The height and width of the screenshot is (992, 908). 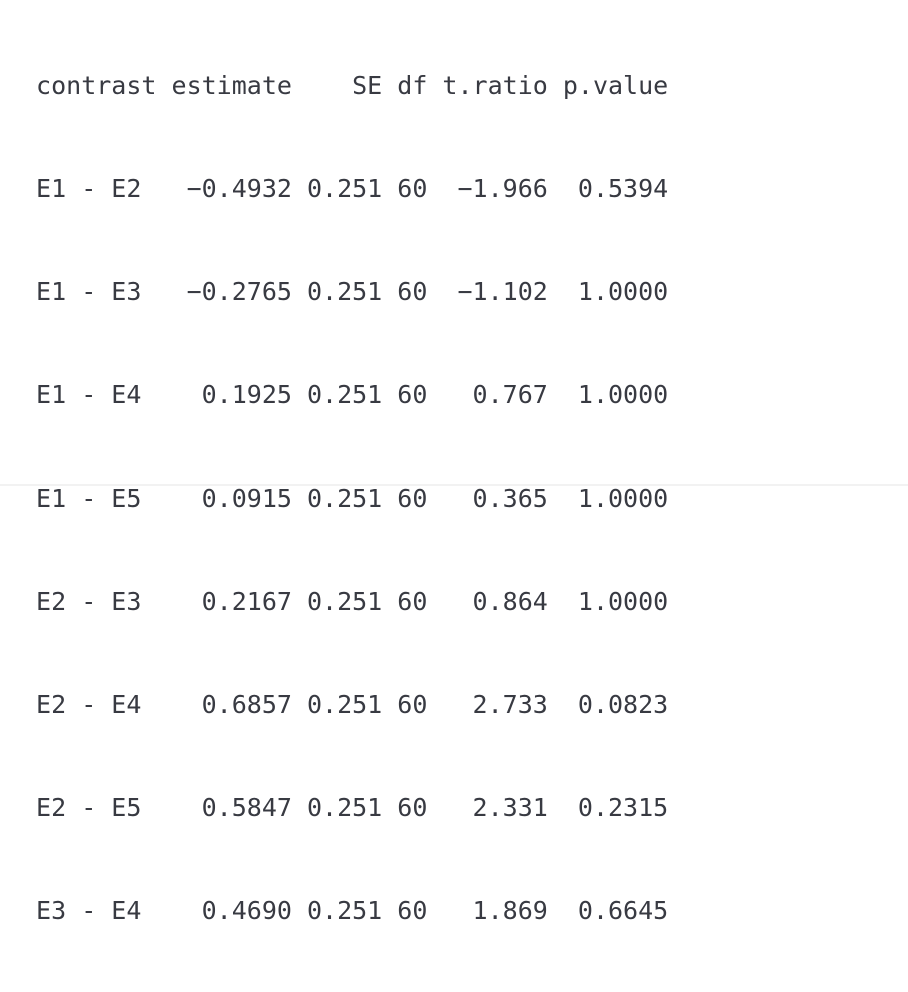 What do you see at coordinates (345, 808) in the screenshot?
I see `table-row: E2 - E5 0.5847 0.251 60 2.331 0.2315` at bounding box center [345, 808].